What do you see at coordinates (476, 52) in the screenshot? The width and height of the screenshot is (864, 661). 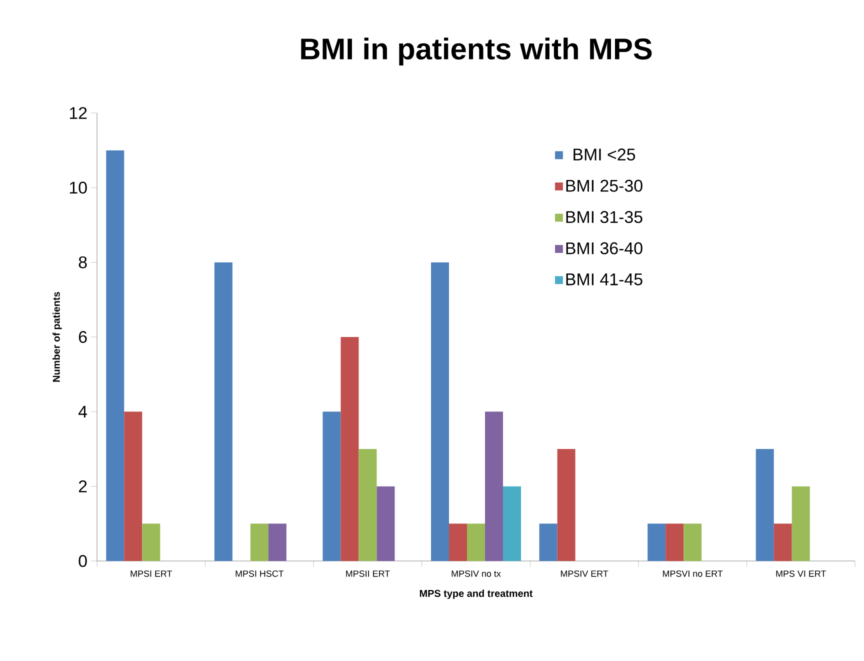 I see `chart-title: BMI in patients with MPS` at bounding box center [476, 52].